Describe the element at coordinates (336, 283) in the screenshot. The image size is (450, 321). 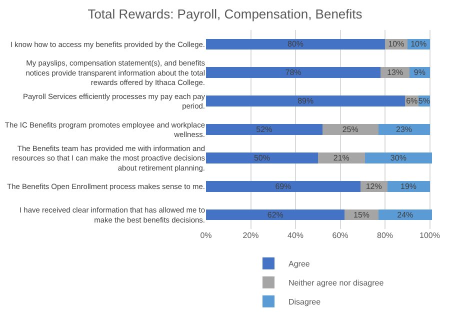
I see `legend-label: Neither agree nor disagree` at that location.